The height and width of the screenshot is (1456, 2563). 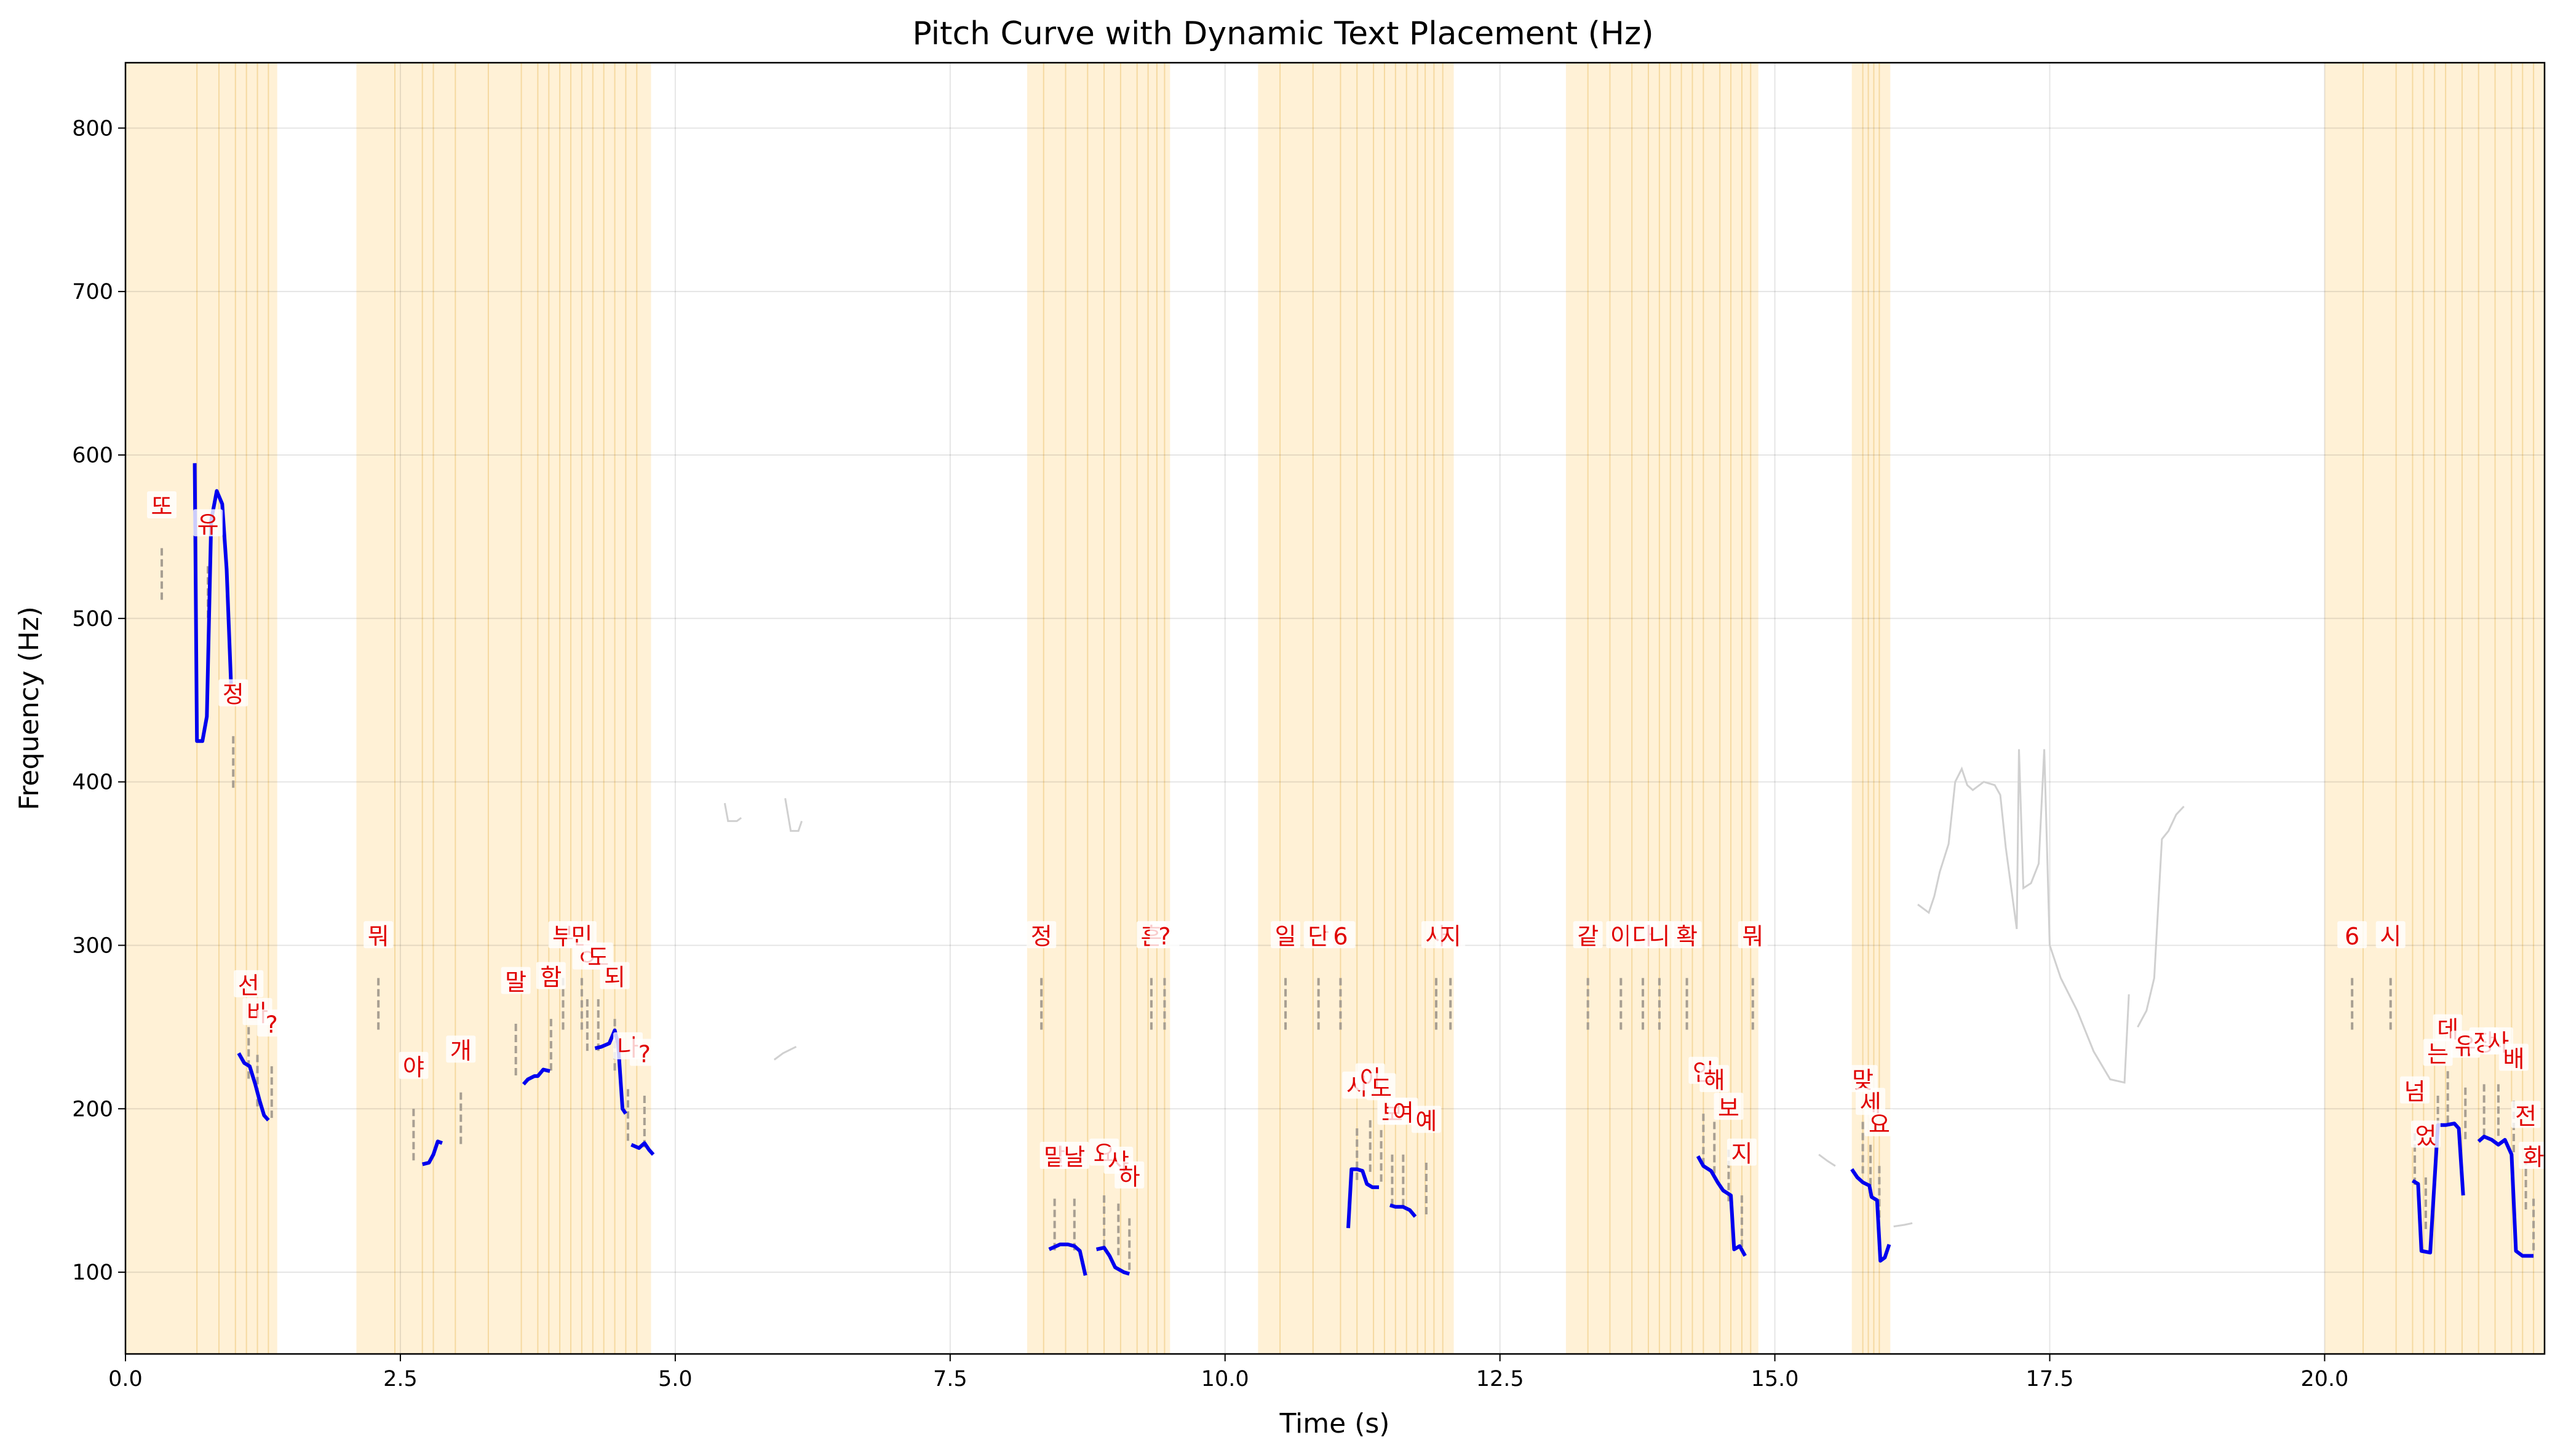 I want to click on x-tick-label: 0.0, so click(x=125, y=1379).